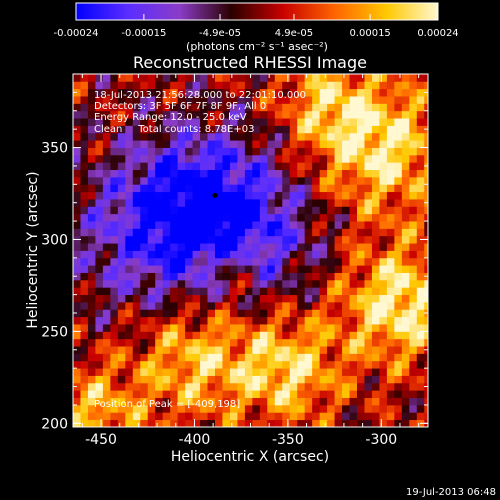 The height and width of the screenshot is (500, 500). Describe the element at coordinates (167, 404) in the screenshot. I see `peak-position-label: Position of Peak = [-409,198]` at that location.